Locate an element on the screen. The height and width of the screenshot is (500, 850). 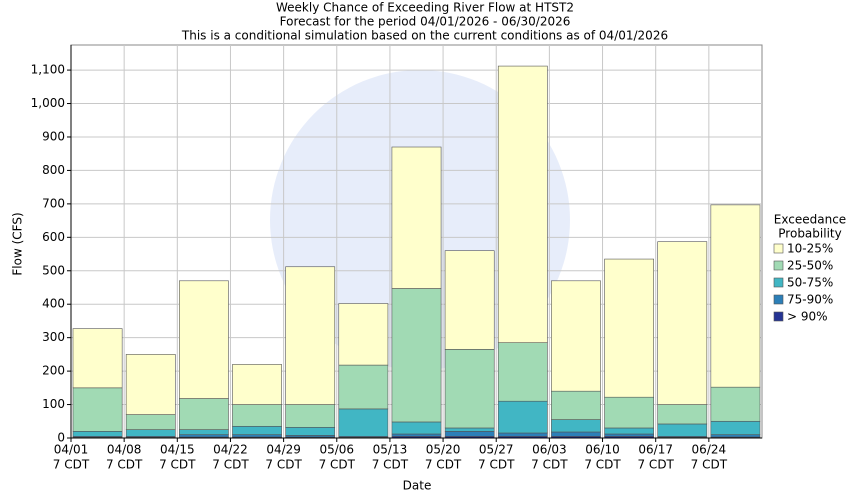
legend-label: > 90% is located at coordinates (807, 317).